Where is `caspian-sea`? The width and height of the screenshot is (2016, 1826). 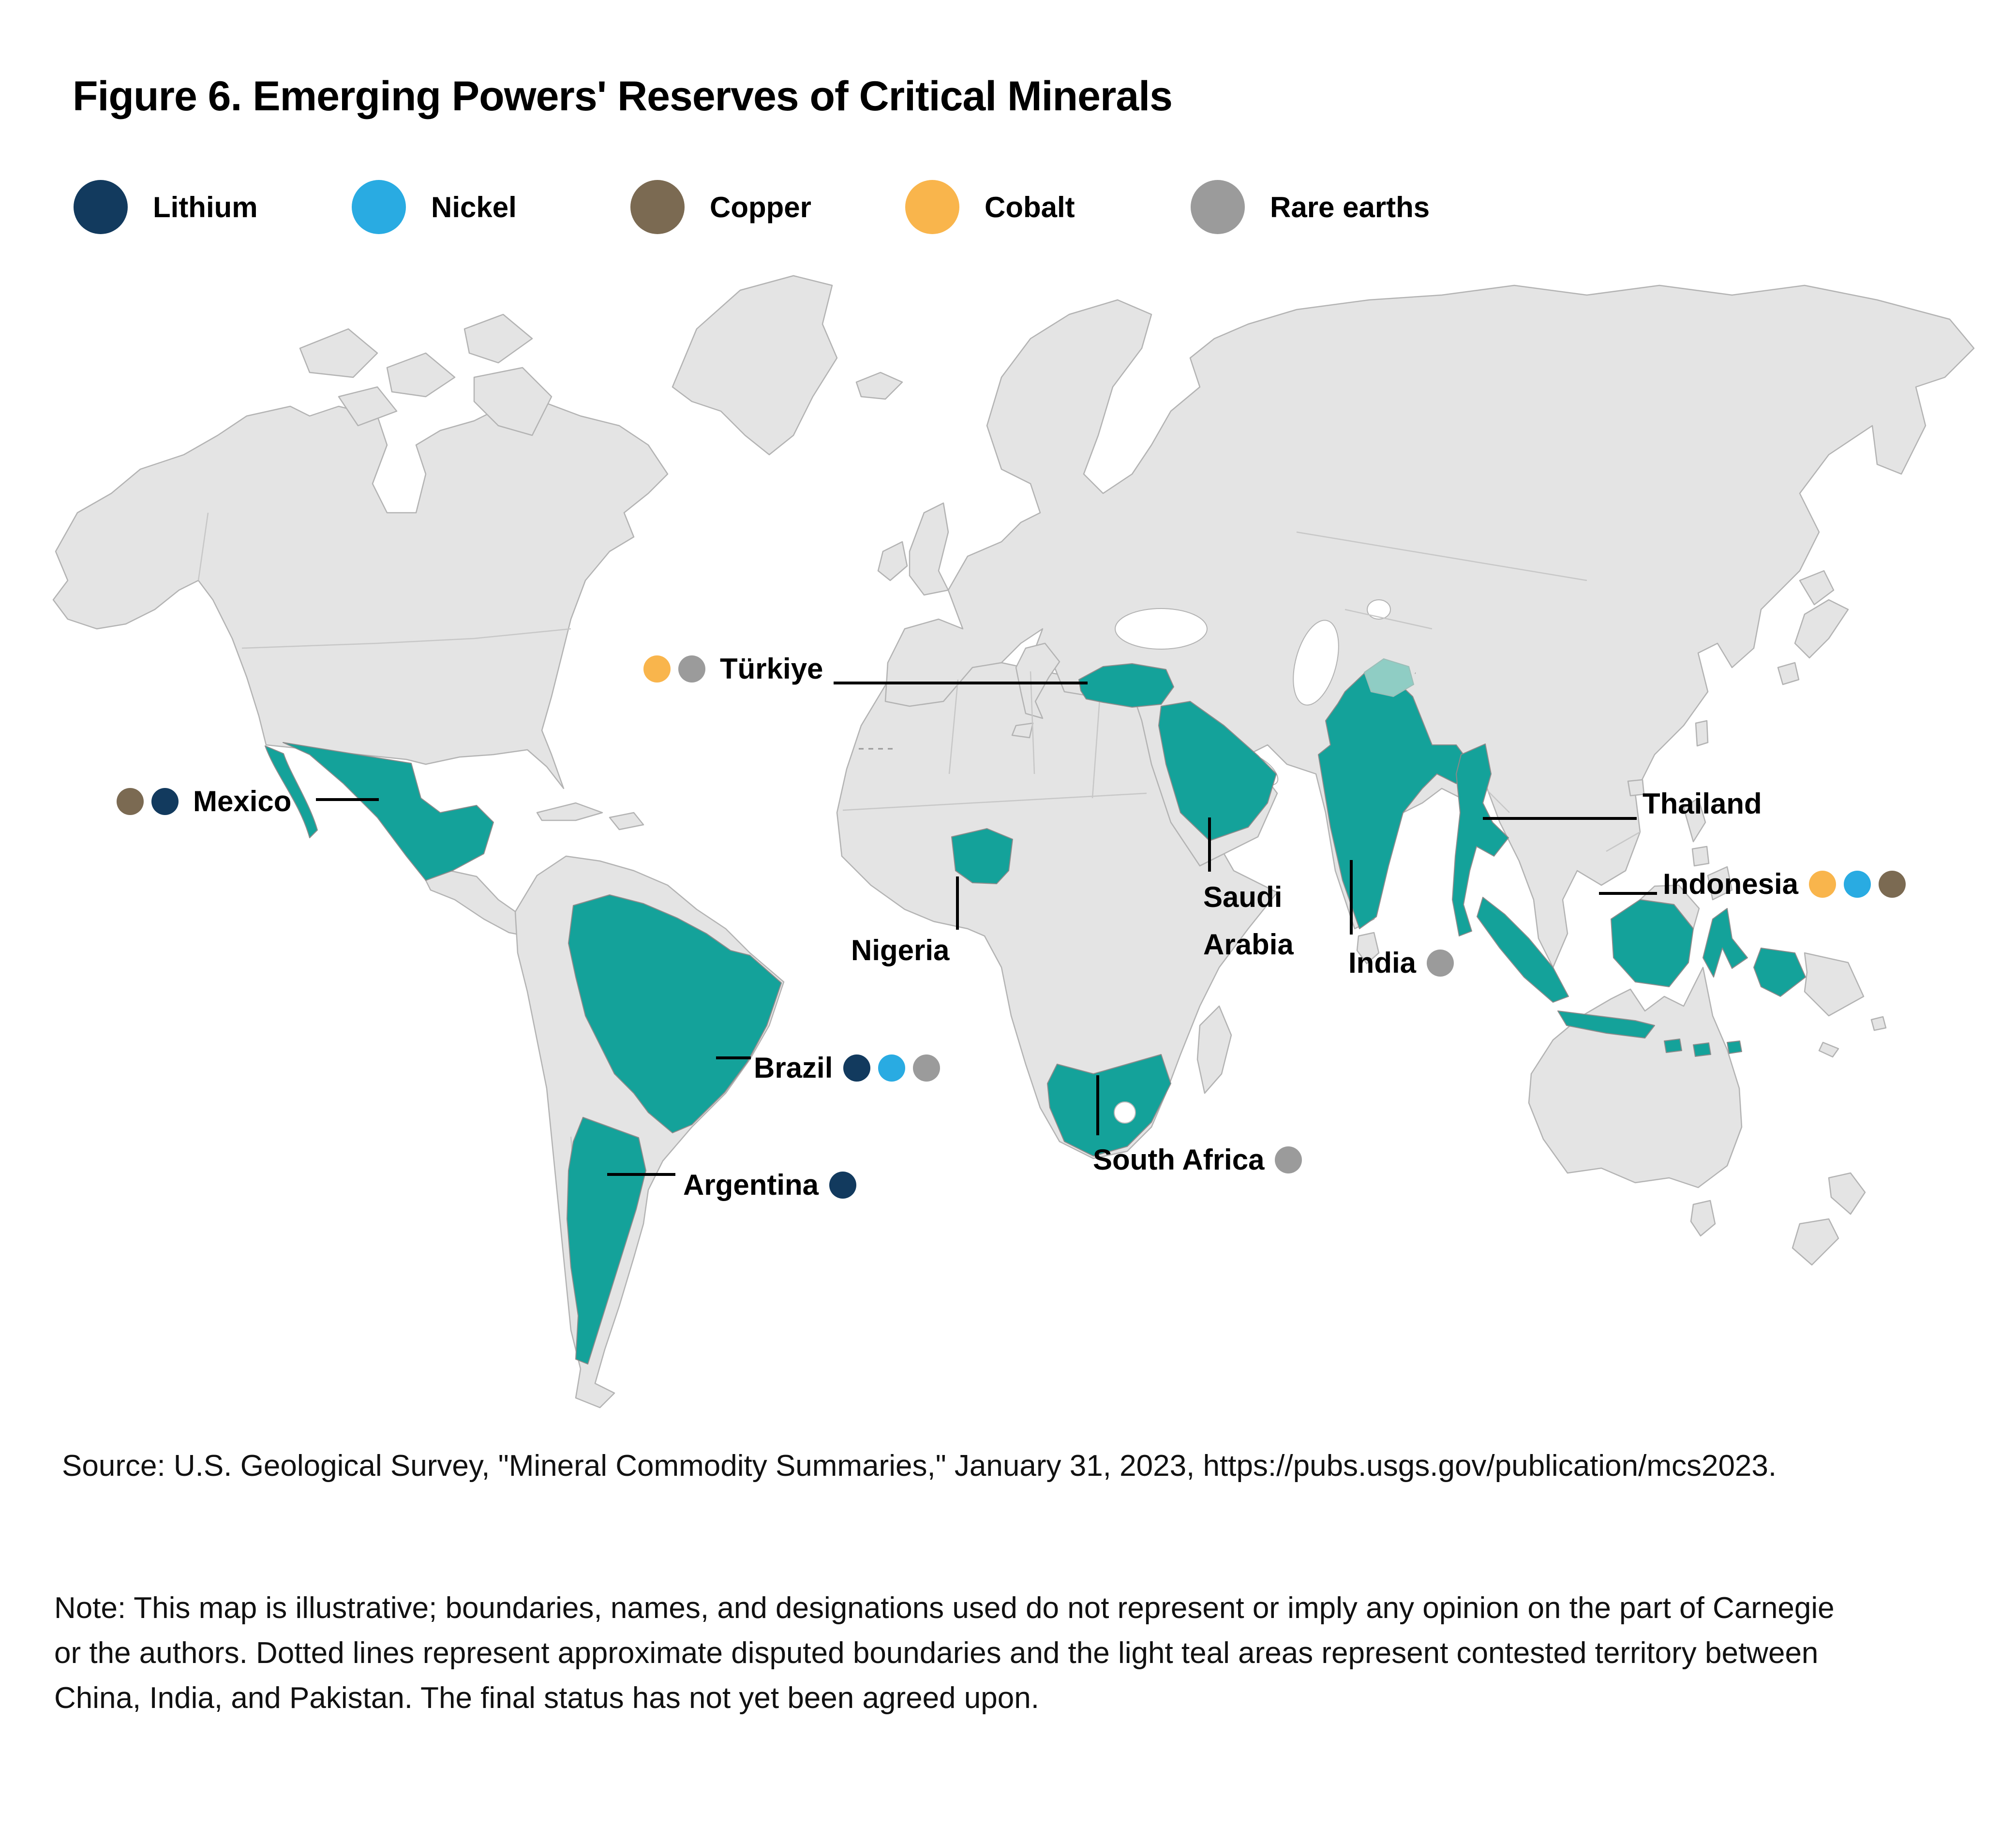 caspian-sea is located at coordinates (1316, 663).